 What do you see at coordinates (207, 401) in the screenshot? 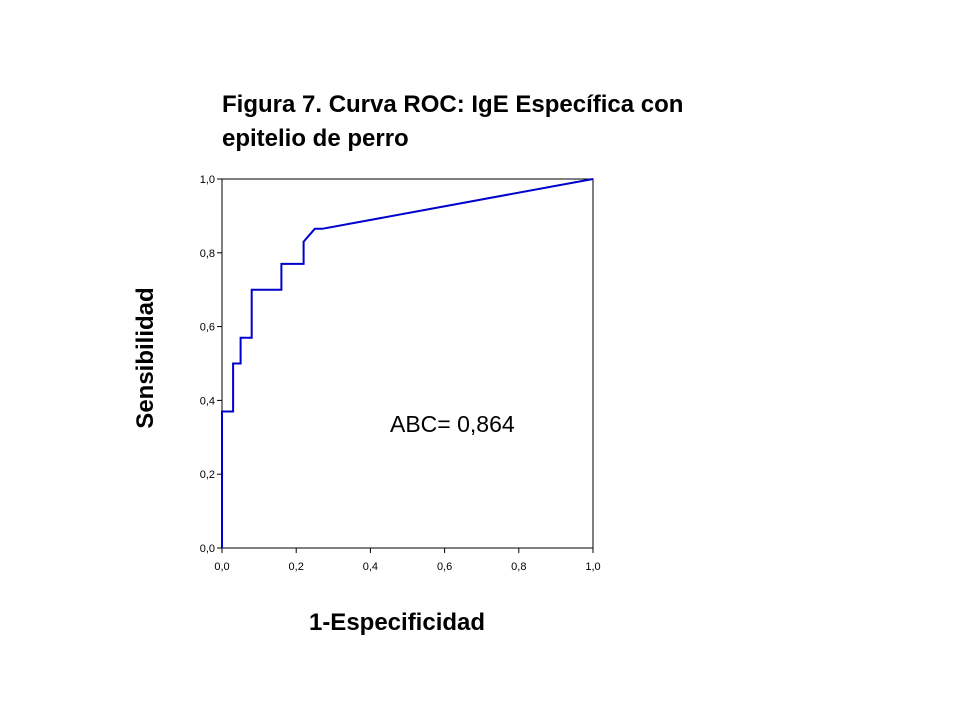
I see `y-tick-label: 0,4` at bounding box center [207, 401].